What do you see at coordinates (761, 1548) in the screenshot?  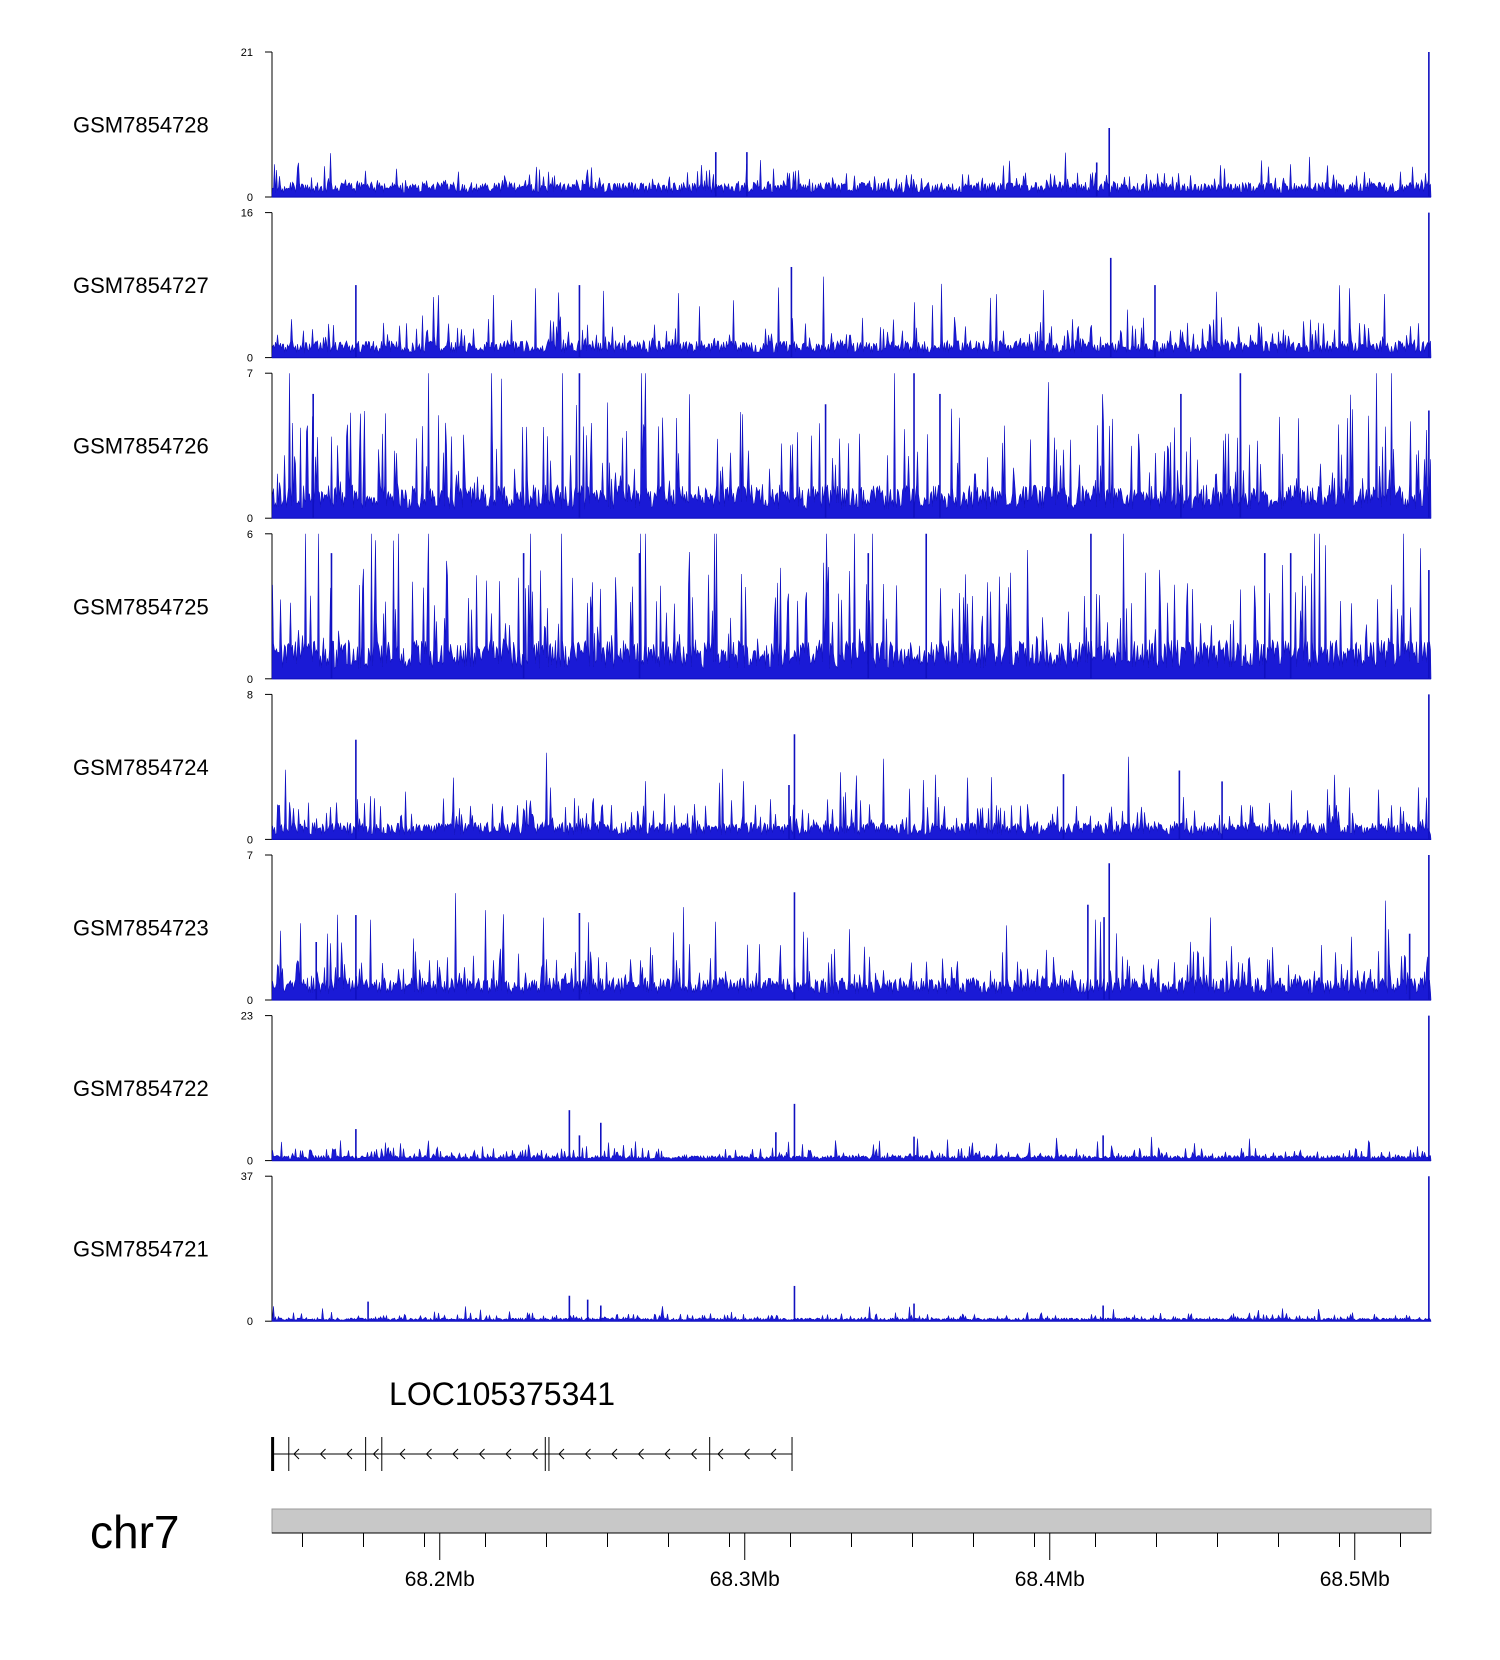 I see `chromosome-axis: chr7 68.2Mb 68.3Mb 68.4Mb 68.5Mb` at bounding box center [761, 1548].